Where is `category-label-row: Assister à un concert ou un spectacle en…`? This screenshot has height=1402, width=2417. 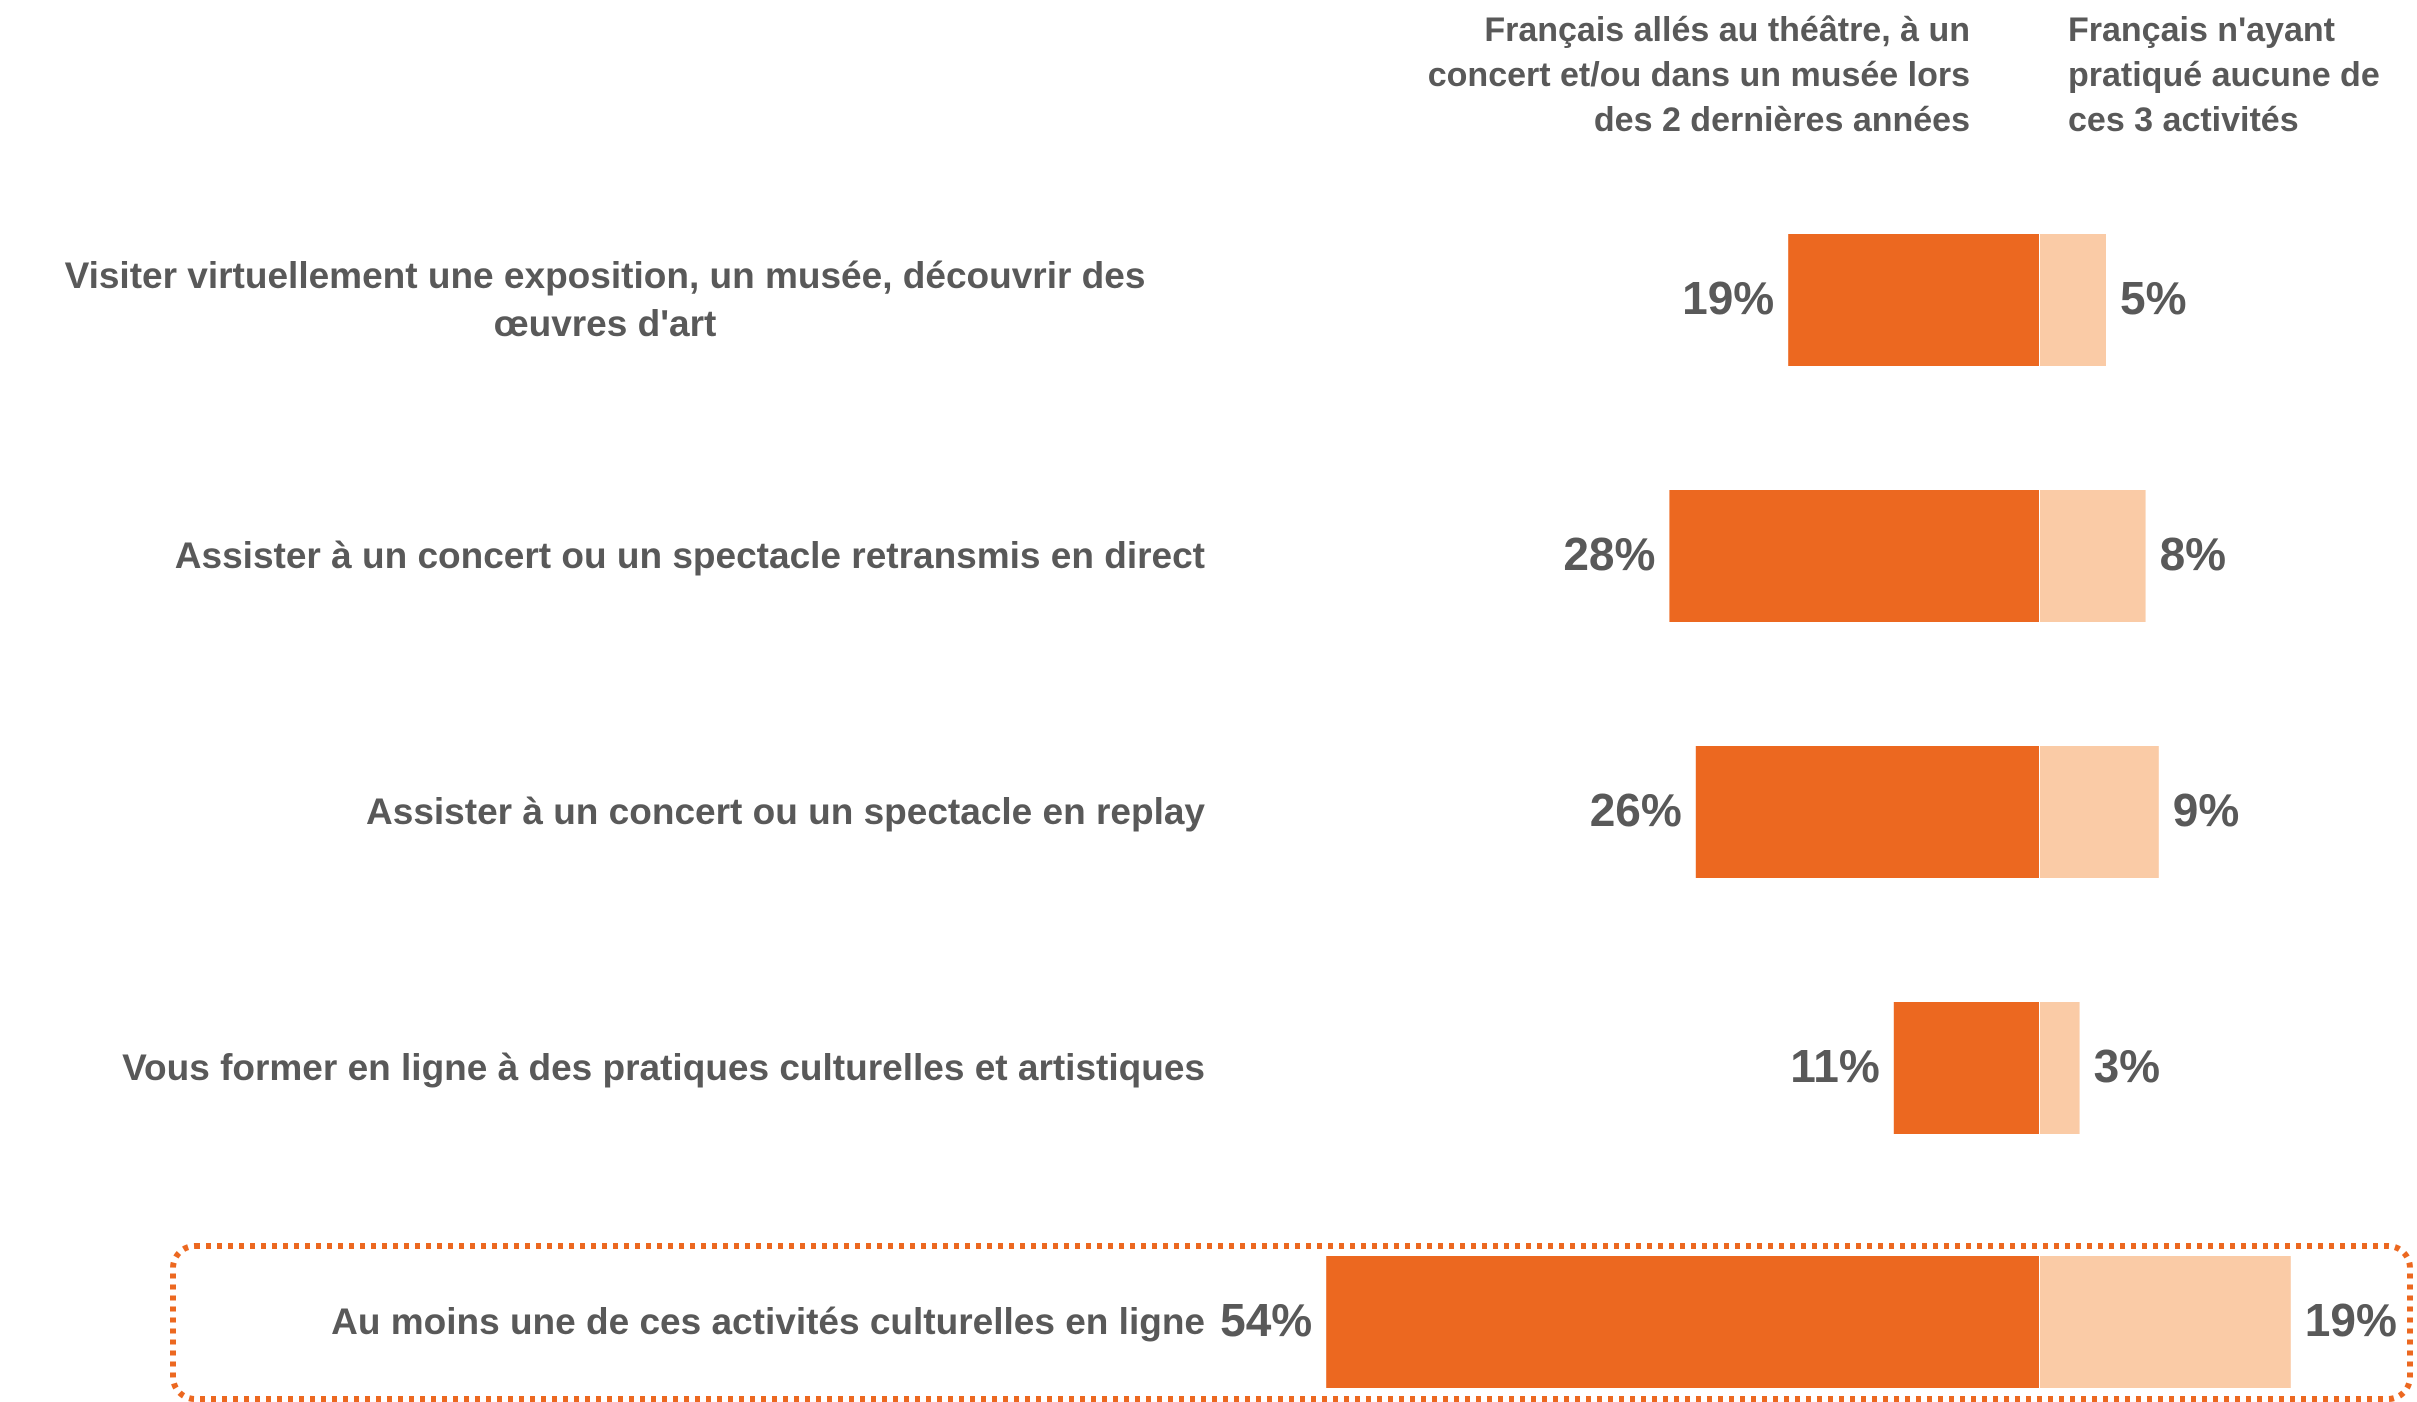
category-label-row: Assister à un concert ou un spectacle en… is located at coordinates (605, 812).